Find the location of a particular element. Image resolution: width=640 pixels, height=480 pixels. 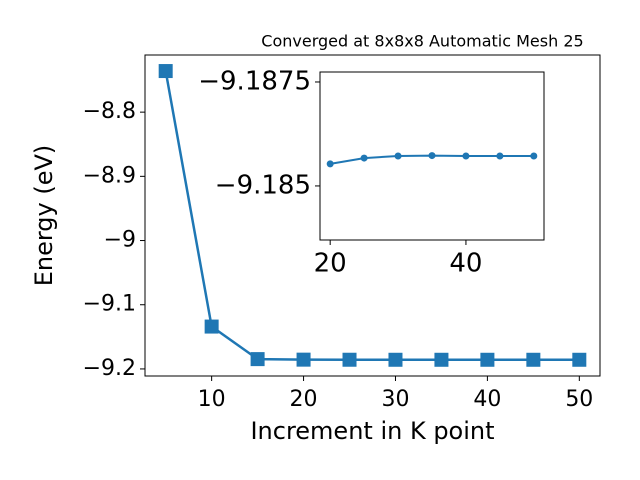

y-axis-label: Energy (eV) is located at coordinates (44, 216).